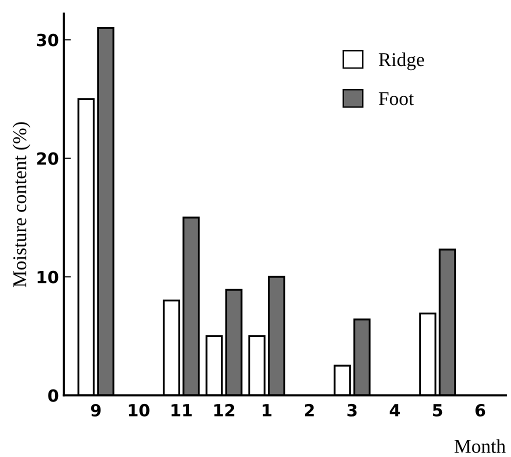 This screenshot has height=457, width=511. Describe the element at coordinates (47, 40) in the screenshot. I see `y-tick-label: 30` at that location.